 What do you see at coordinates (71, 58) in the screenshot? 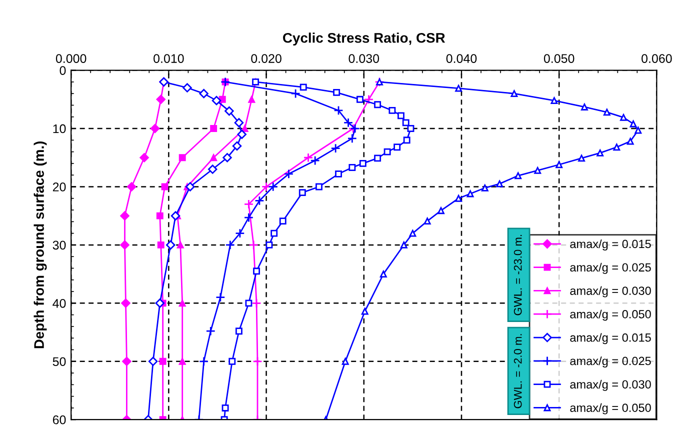
I see `x-tick-label: 0.000` at bounding box center [71, 58].